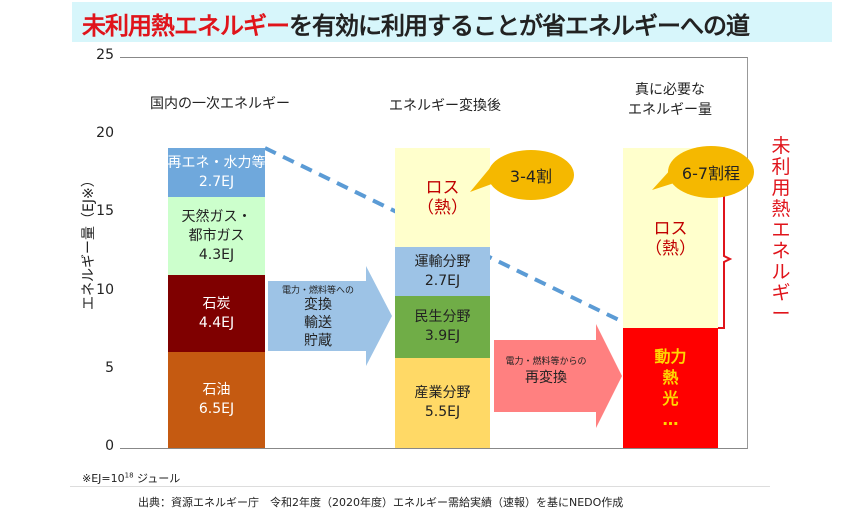 This screenshot has width=850, height=516. What do you see at coordinates (216, 409) in the screenshot?
I see `segment-value: 6.5EJ` at bounding box center [216, 409].